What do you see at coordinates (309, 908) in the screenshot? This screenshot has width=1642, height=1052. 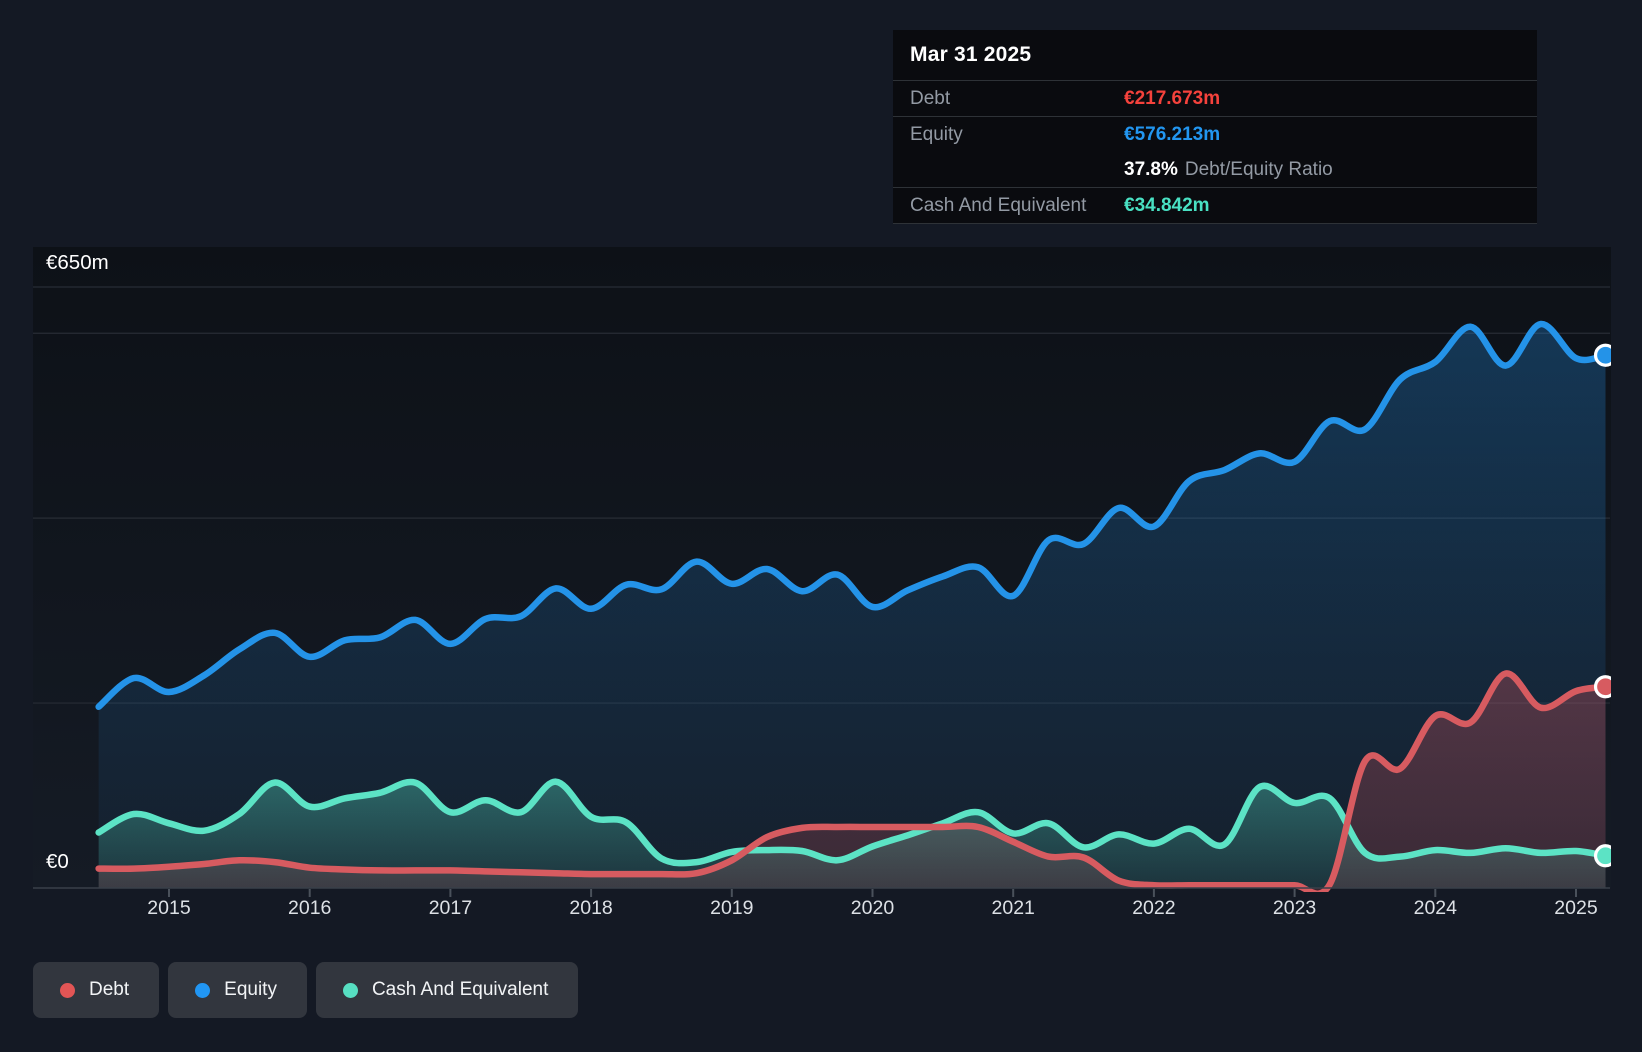 I see `x-tick-label-2016: 2016` at bounding box center [309, 908].